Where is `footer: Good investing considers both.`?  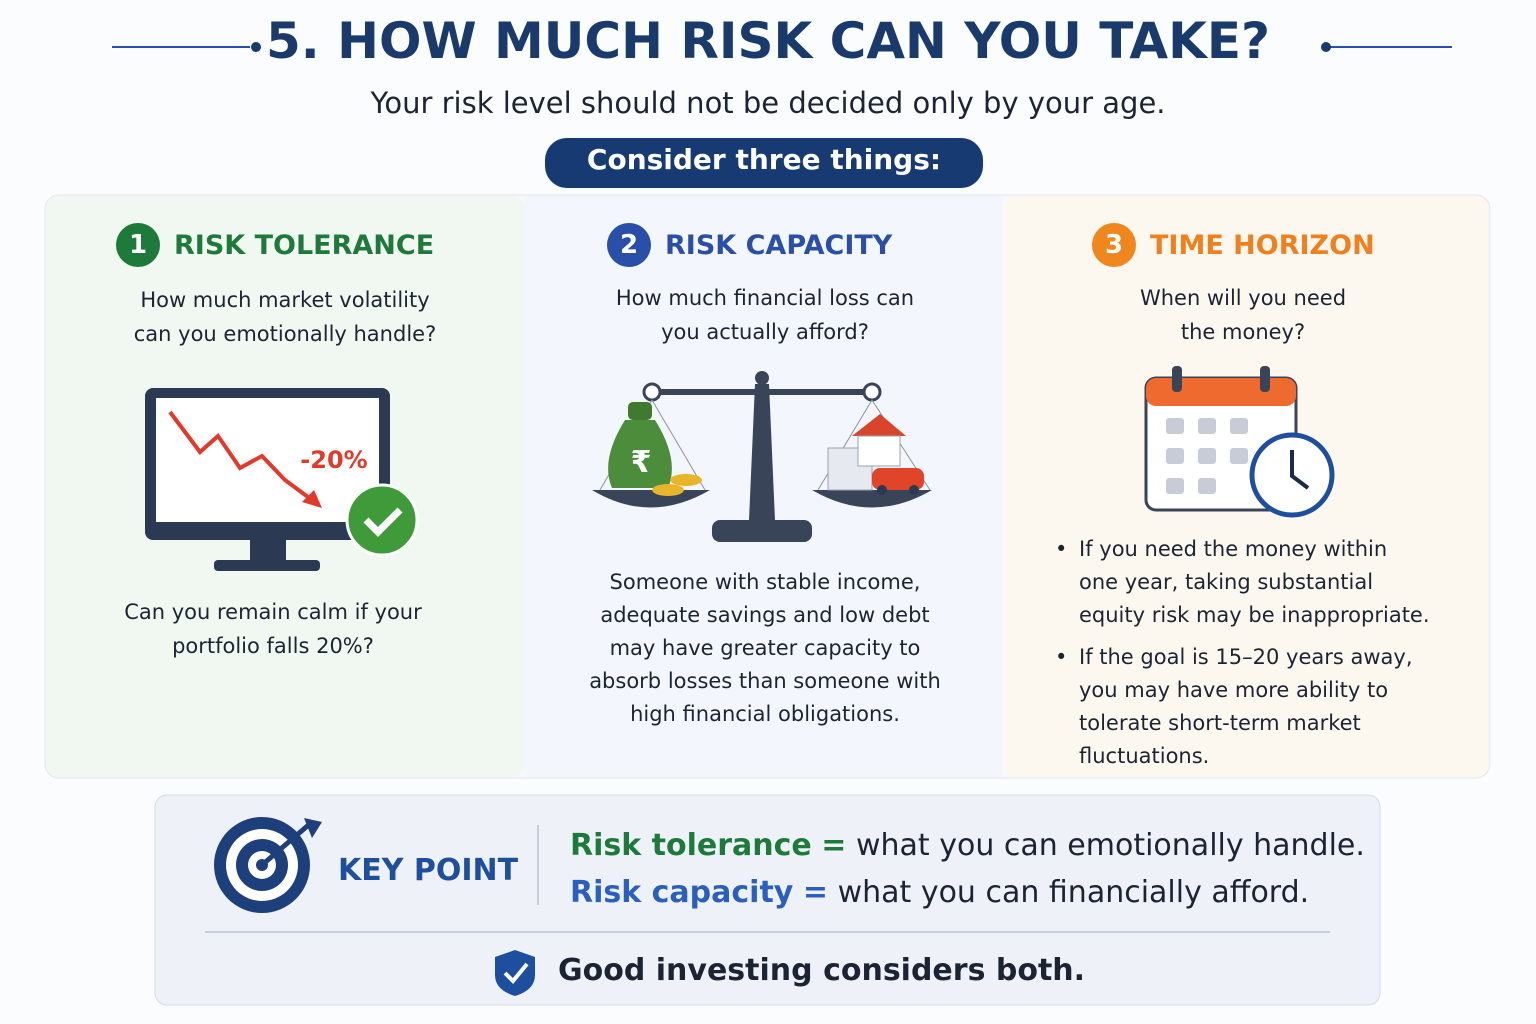
footer: Good investing considers both. is located at coordinates (822, 970).